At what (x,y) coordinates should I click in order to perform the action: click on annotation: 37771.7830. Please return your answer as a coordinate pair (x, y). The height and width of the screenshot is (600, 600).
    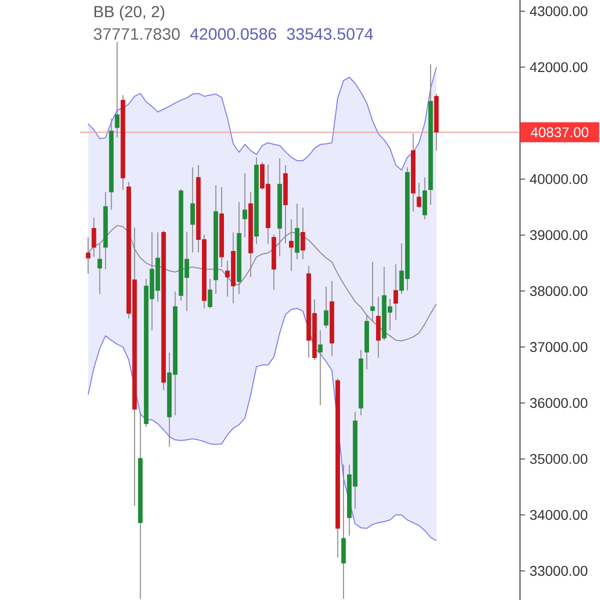
    Looking at the image, I should click on (137, 34).